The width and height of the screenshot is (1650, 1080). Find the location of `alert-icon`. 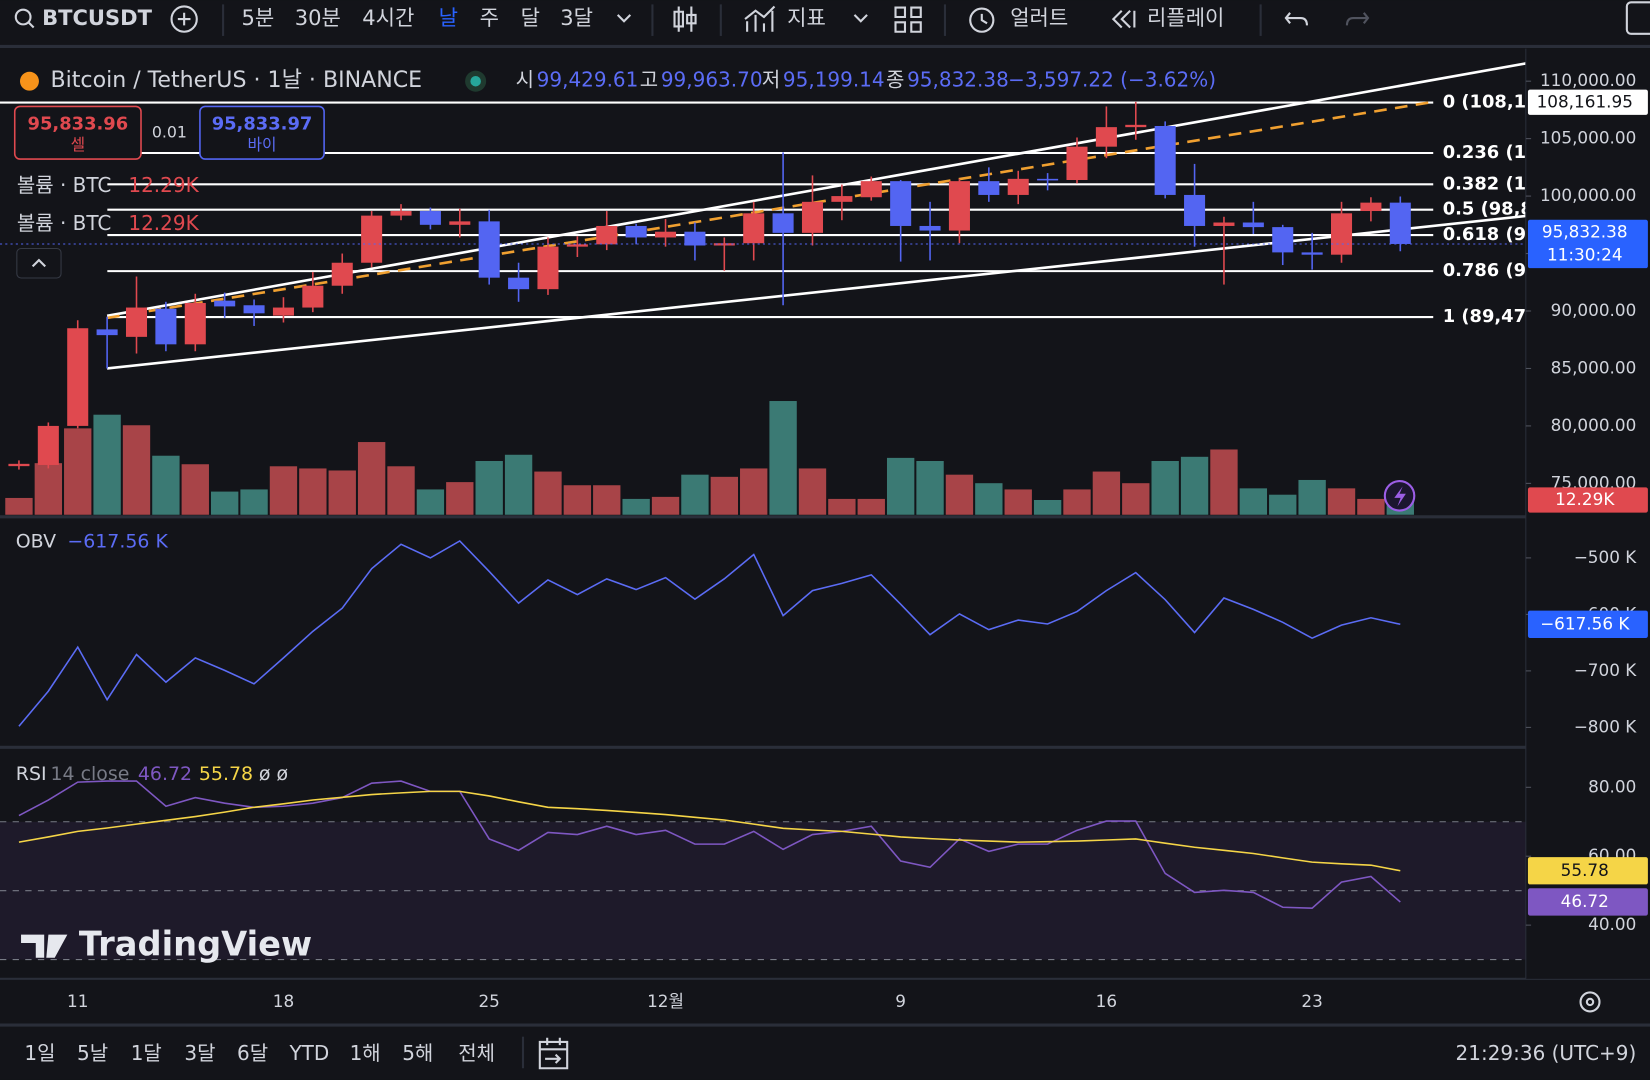

alert-icon is located at coordinates (982, 20).